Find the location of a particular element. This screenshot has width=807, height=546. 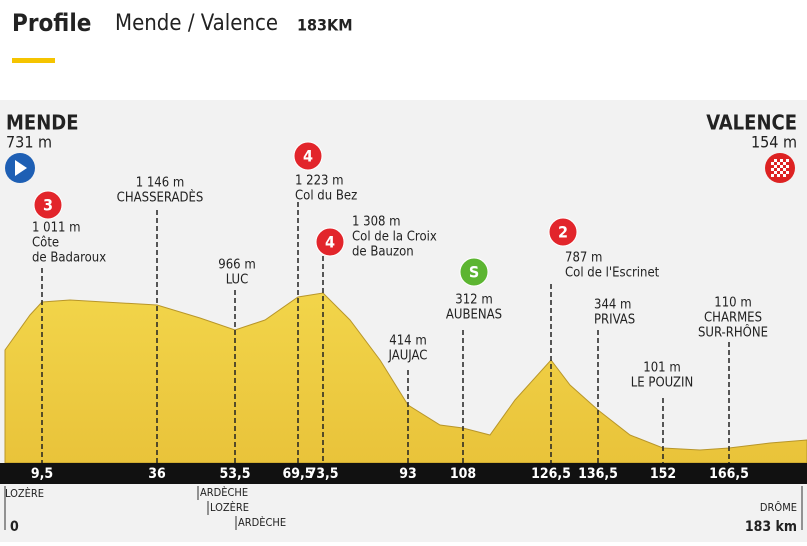

waypoint-name: PRIVAS is located at coordinates (614, 320).